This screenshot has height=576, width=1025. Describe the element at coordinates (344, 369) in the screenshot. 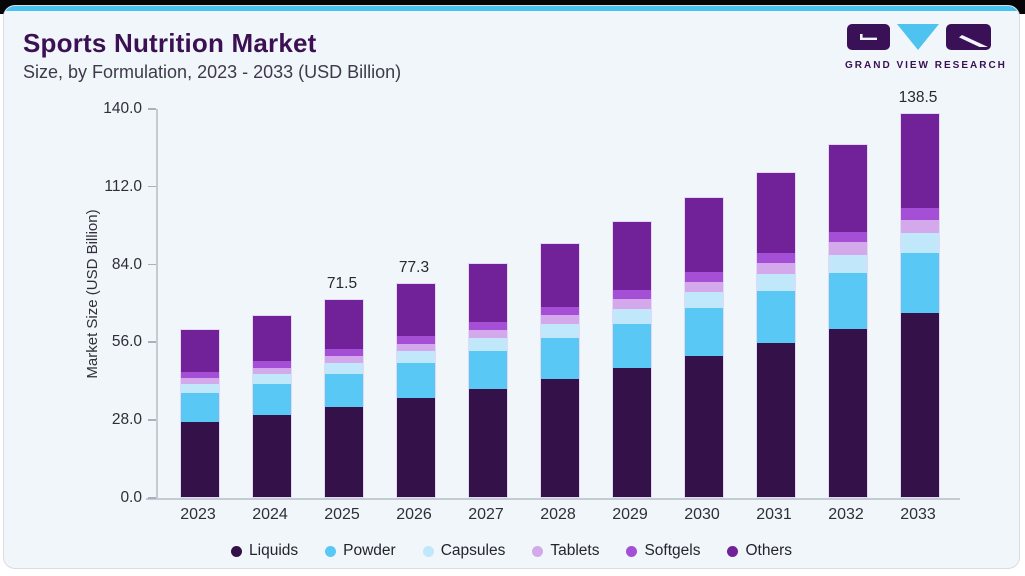

I see `segment-capsules-2025` at that location.